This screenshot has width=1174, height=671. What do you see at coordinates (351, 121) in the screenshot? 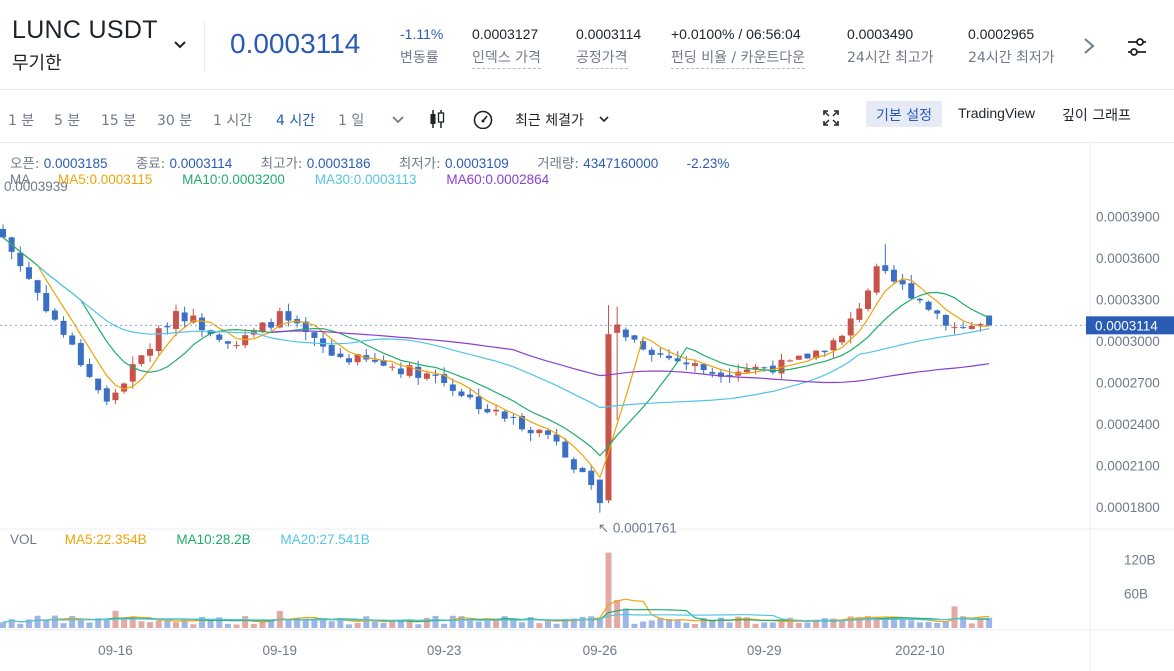
I see `timeframe-1d: 1 일` at bounding box center [351, 121].